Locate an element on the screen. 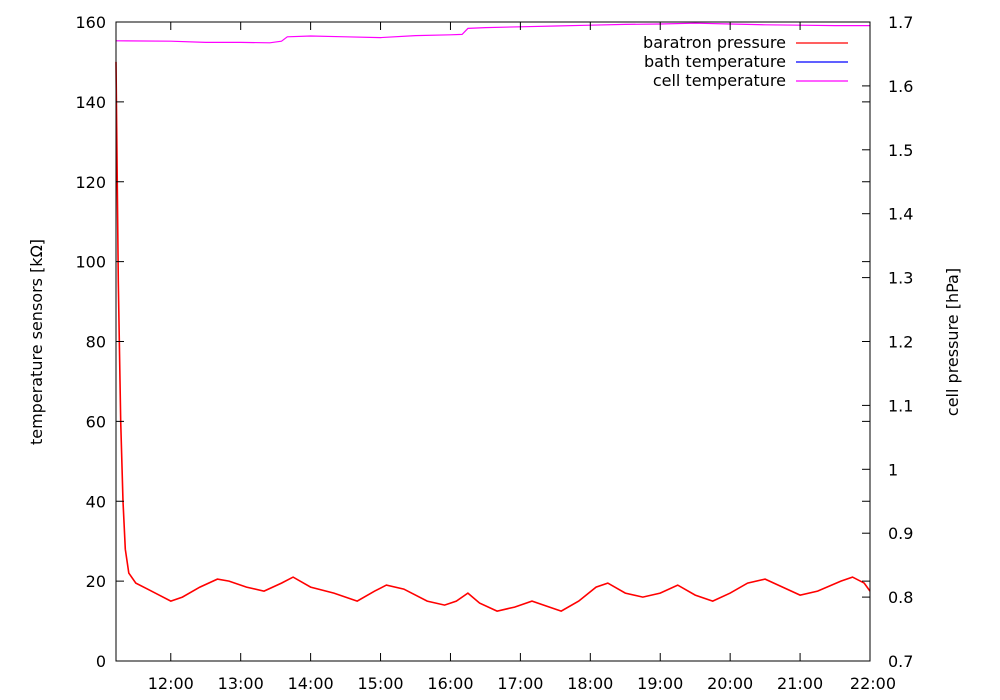 The height and width of the screenshot is (700, 1000). y2-tick-label: 1.5 is located at coordinates (900, 150).